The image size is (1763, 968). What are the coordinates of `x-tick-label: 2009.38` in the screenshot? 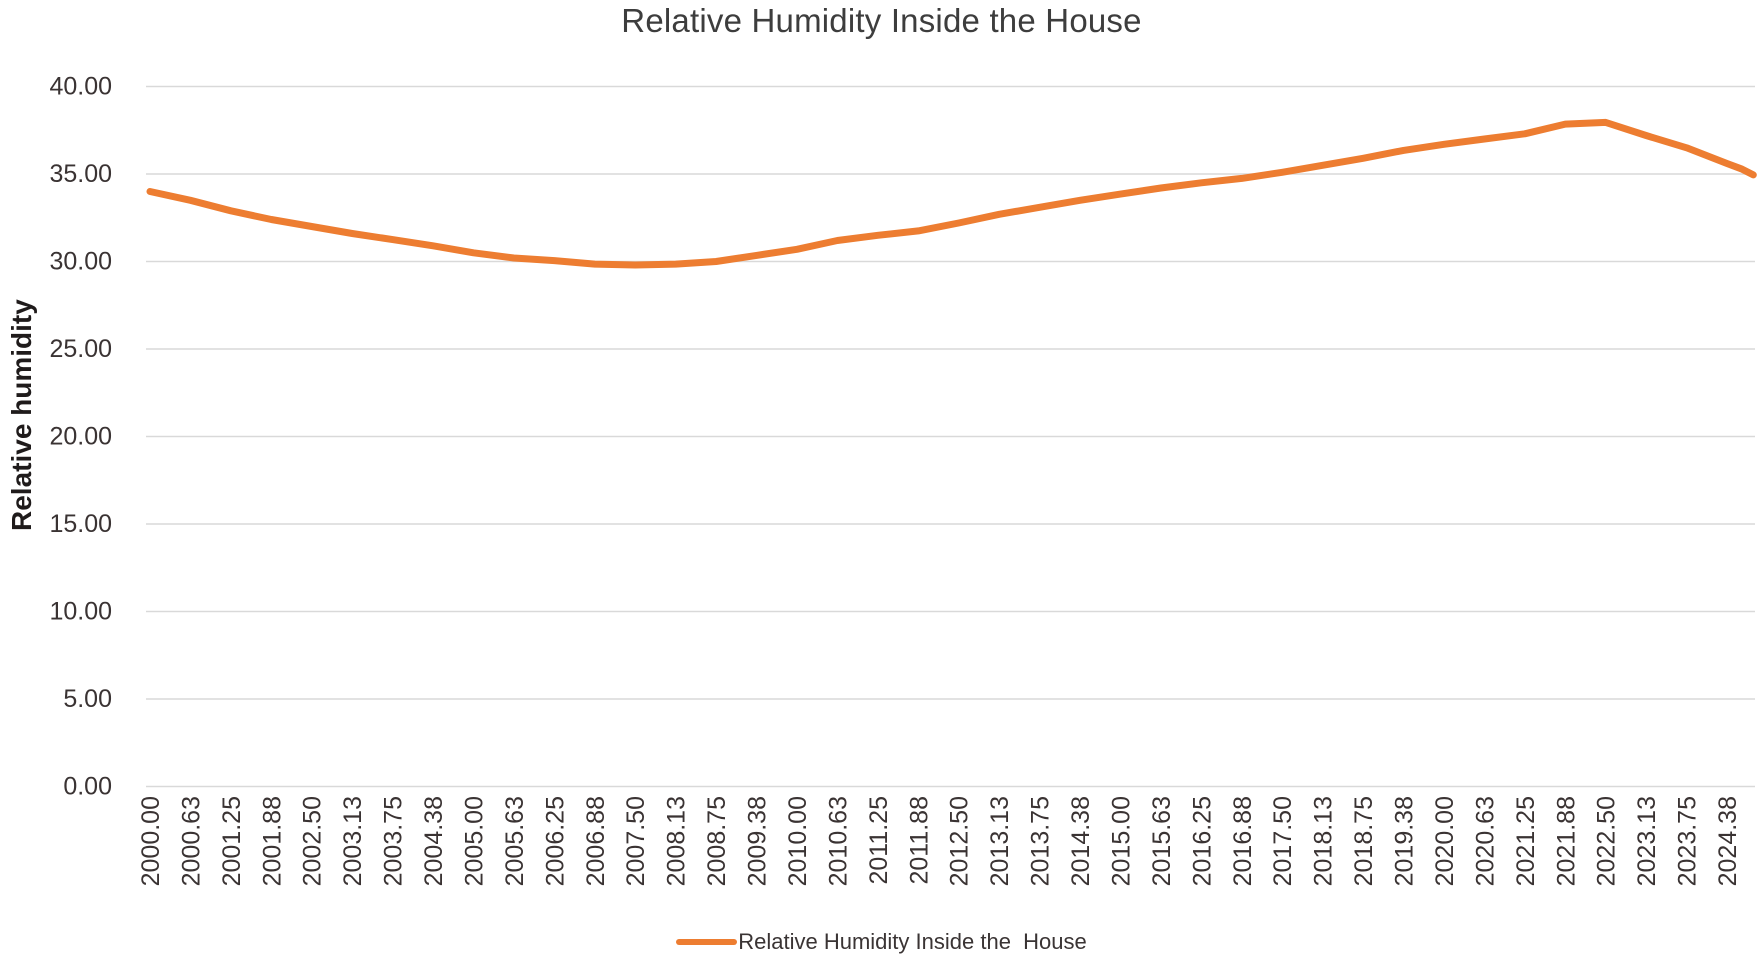 It's located at (758, 841).